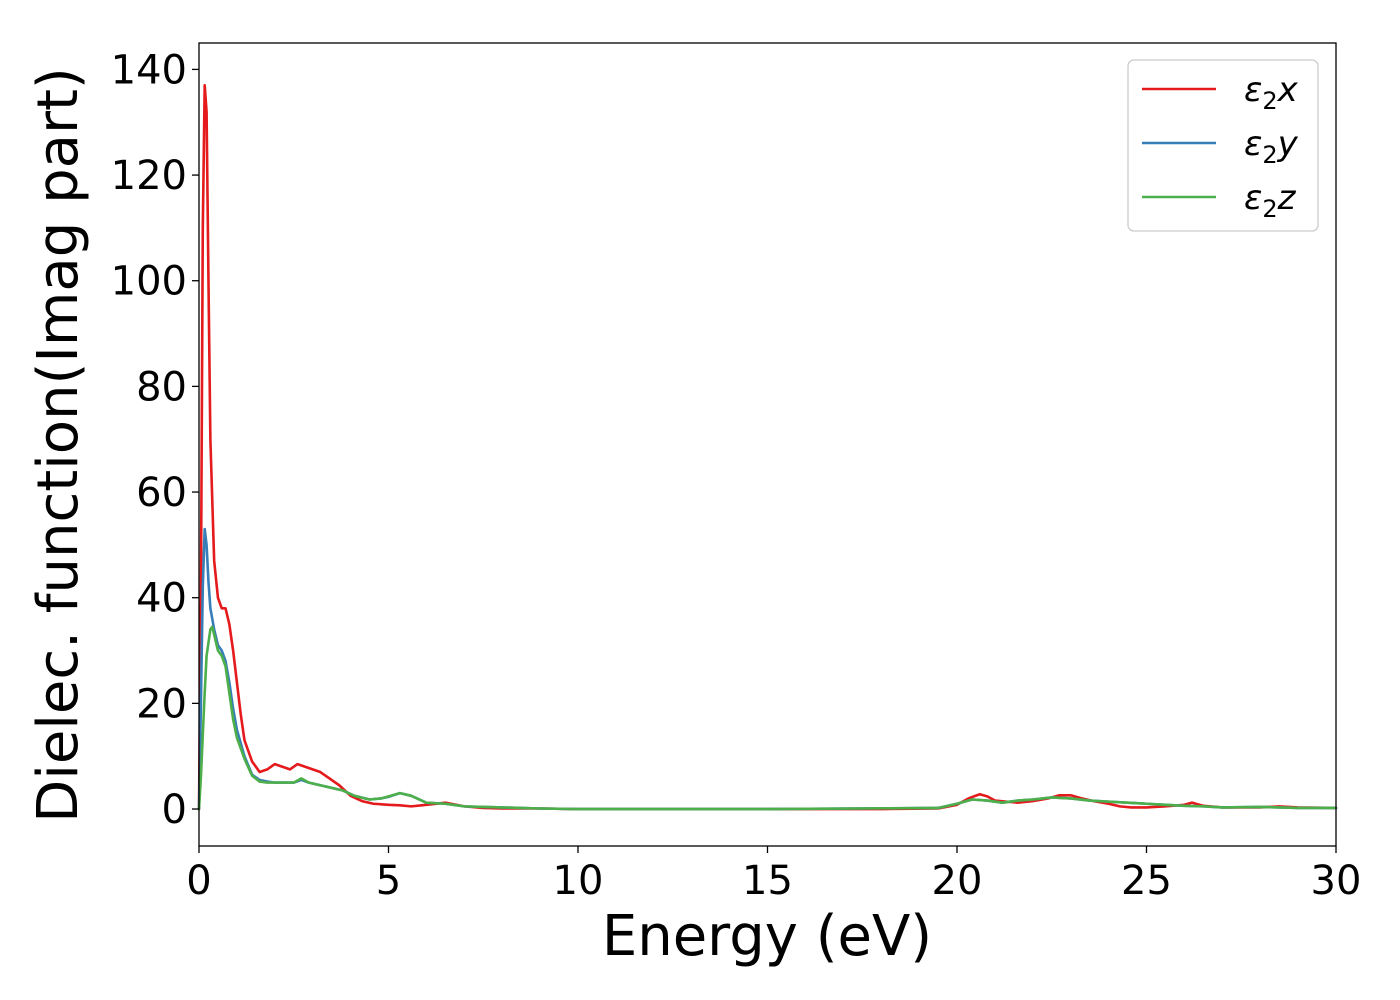 This screenshot has height=1000, width=1400. I want to click on legend-label-3: ε2z, so click(1270, 200).